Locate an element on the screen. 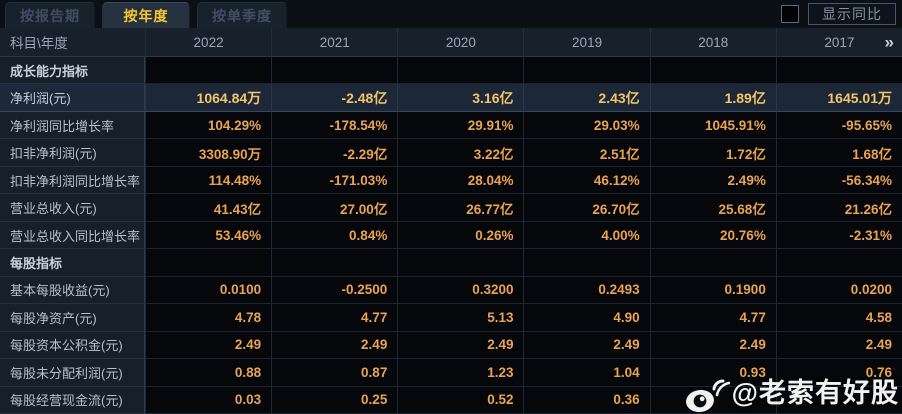 The image size is (902, 414). section-row: 每股指标 is located at coordinates (451, 263).